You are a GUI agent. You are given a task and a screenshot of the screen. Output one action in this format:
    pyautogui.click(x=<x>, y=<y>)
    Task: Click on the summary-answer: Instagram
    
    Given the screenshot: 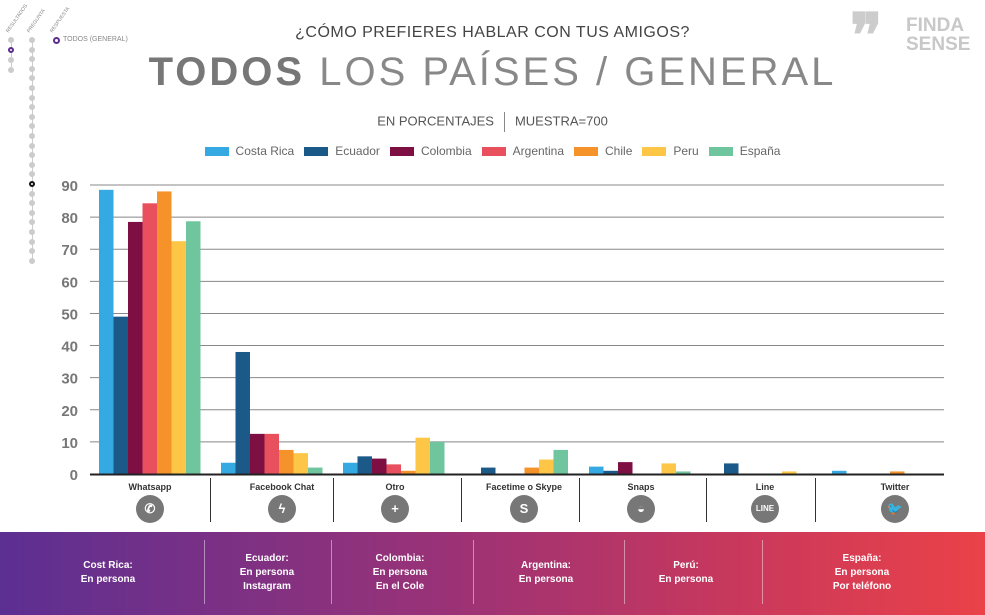 What is the action you would take?
    pyautogui.click(x=267, y=586)
    